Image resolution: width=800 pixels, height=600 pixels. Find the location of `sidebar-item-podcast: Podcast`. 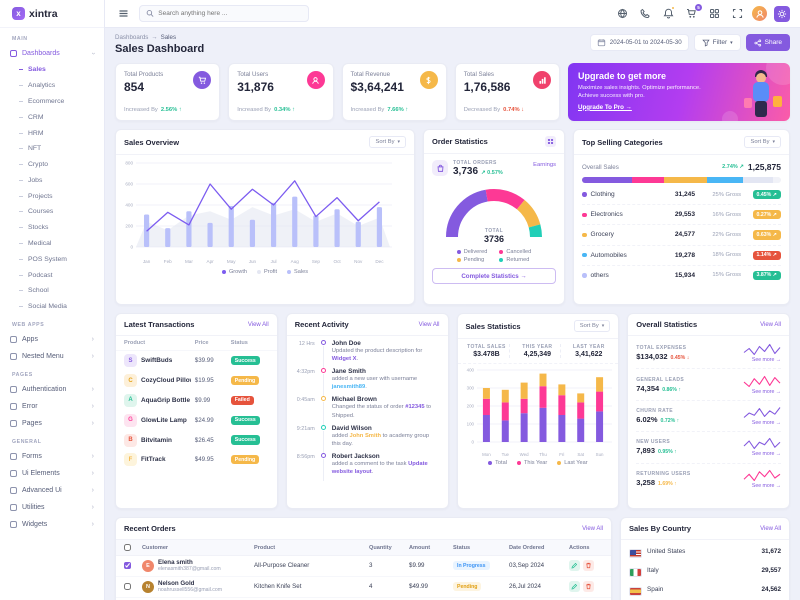

sidebar-item-podcast: Podcast is located at coordinates (52, 275).